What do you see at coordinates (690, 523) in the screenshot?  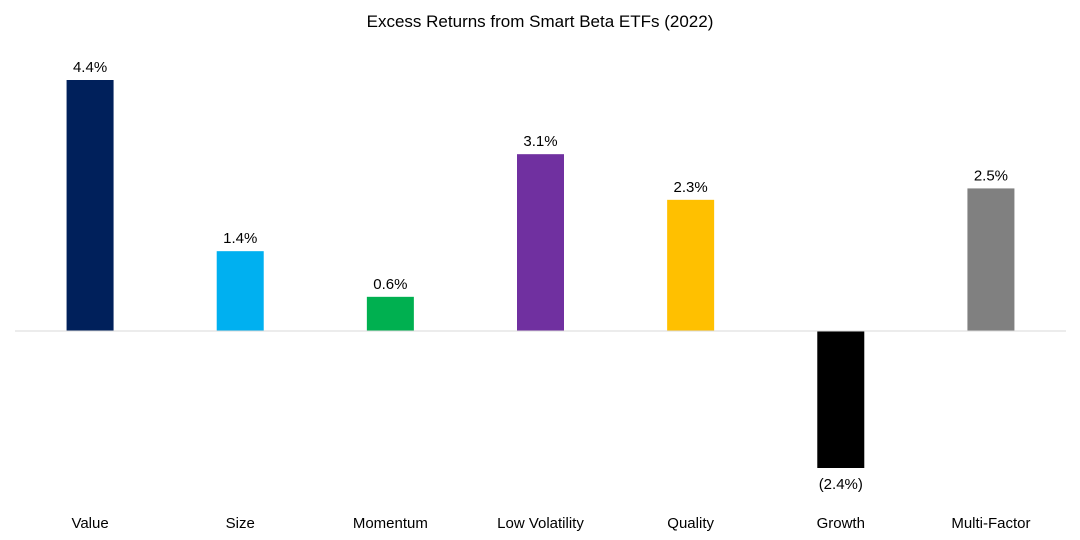 I see `category-label-quality: Quality` at bounding box center [690, 523].